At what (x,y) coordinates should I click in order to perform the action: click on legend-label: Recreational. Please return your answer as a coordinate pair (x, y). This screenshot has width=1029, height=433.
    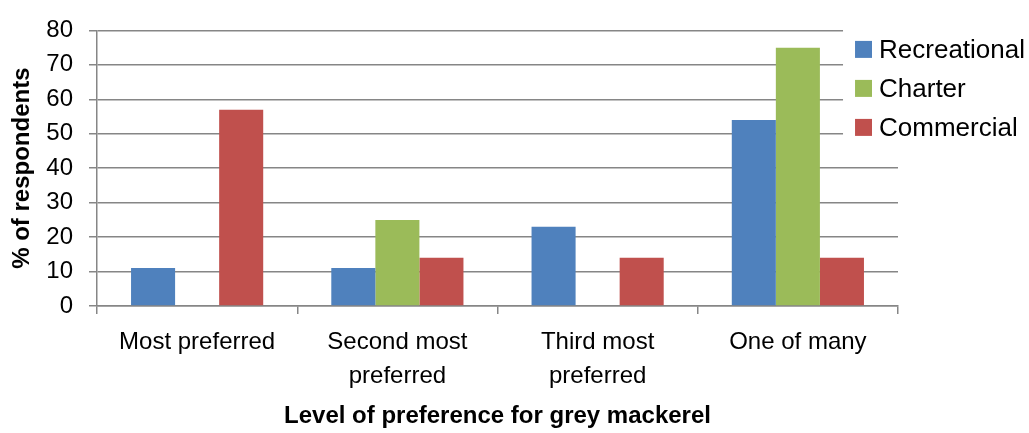
    Looking at the image, I should click on (952, 48).